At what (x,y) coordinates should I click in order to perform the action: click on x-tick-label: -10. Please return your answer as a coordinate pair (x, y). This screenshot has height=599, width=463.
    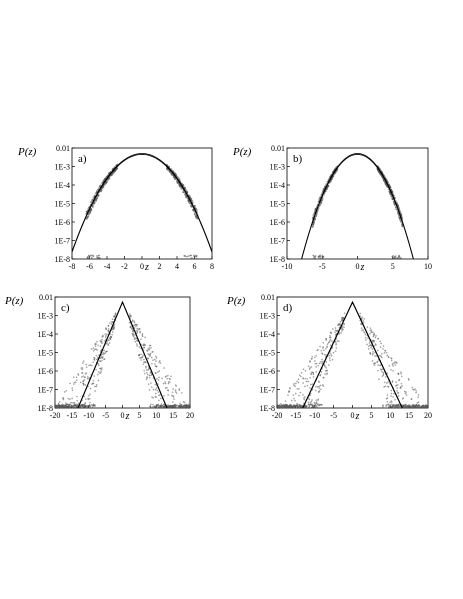
    Looking at the image, I should click on (88, 415).